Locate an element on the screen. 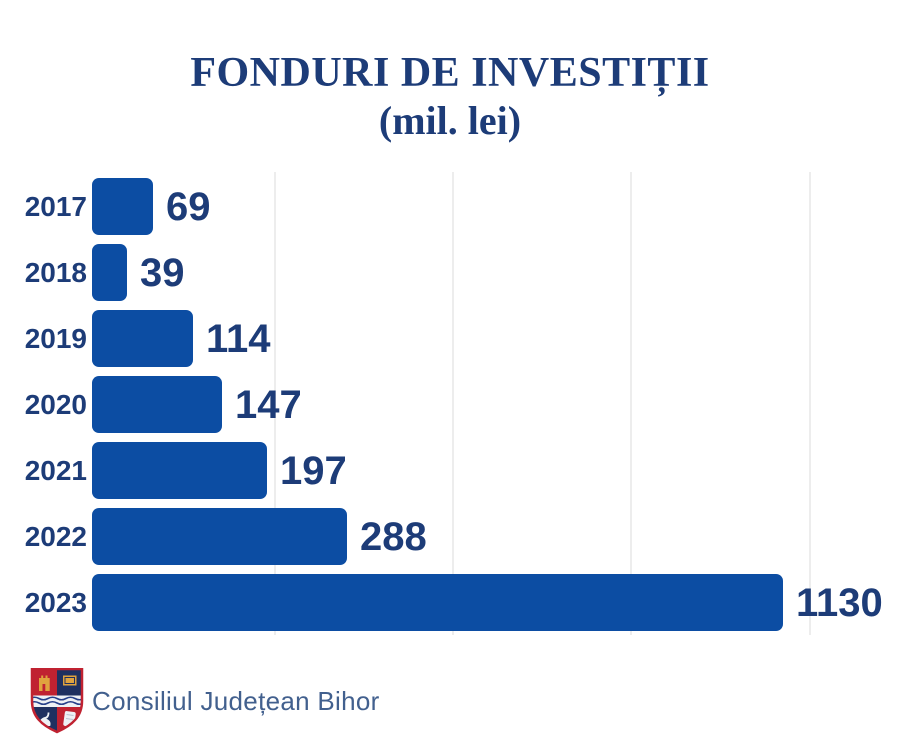 Image resolution: width=900 pixels, height=754 pixels. bar-2022 is located at coordinates (219, 536).